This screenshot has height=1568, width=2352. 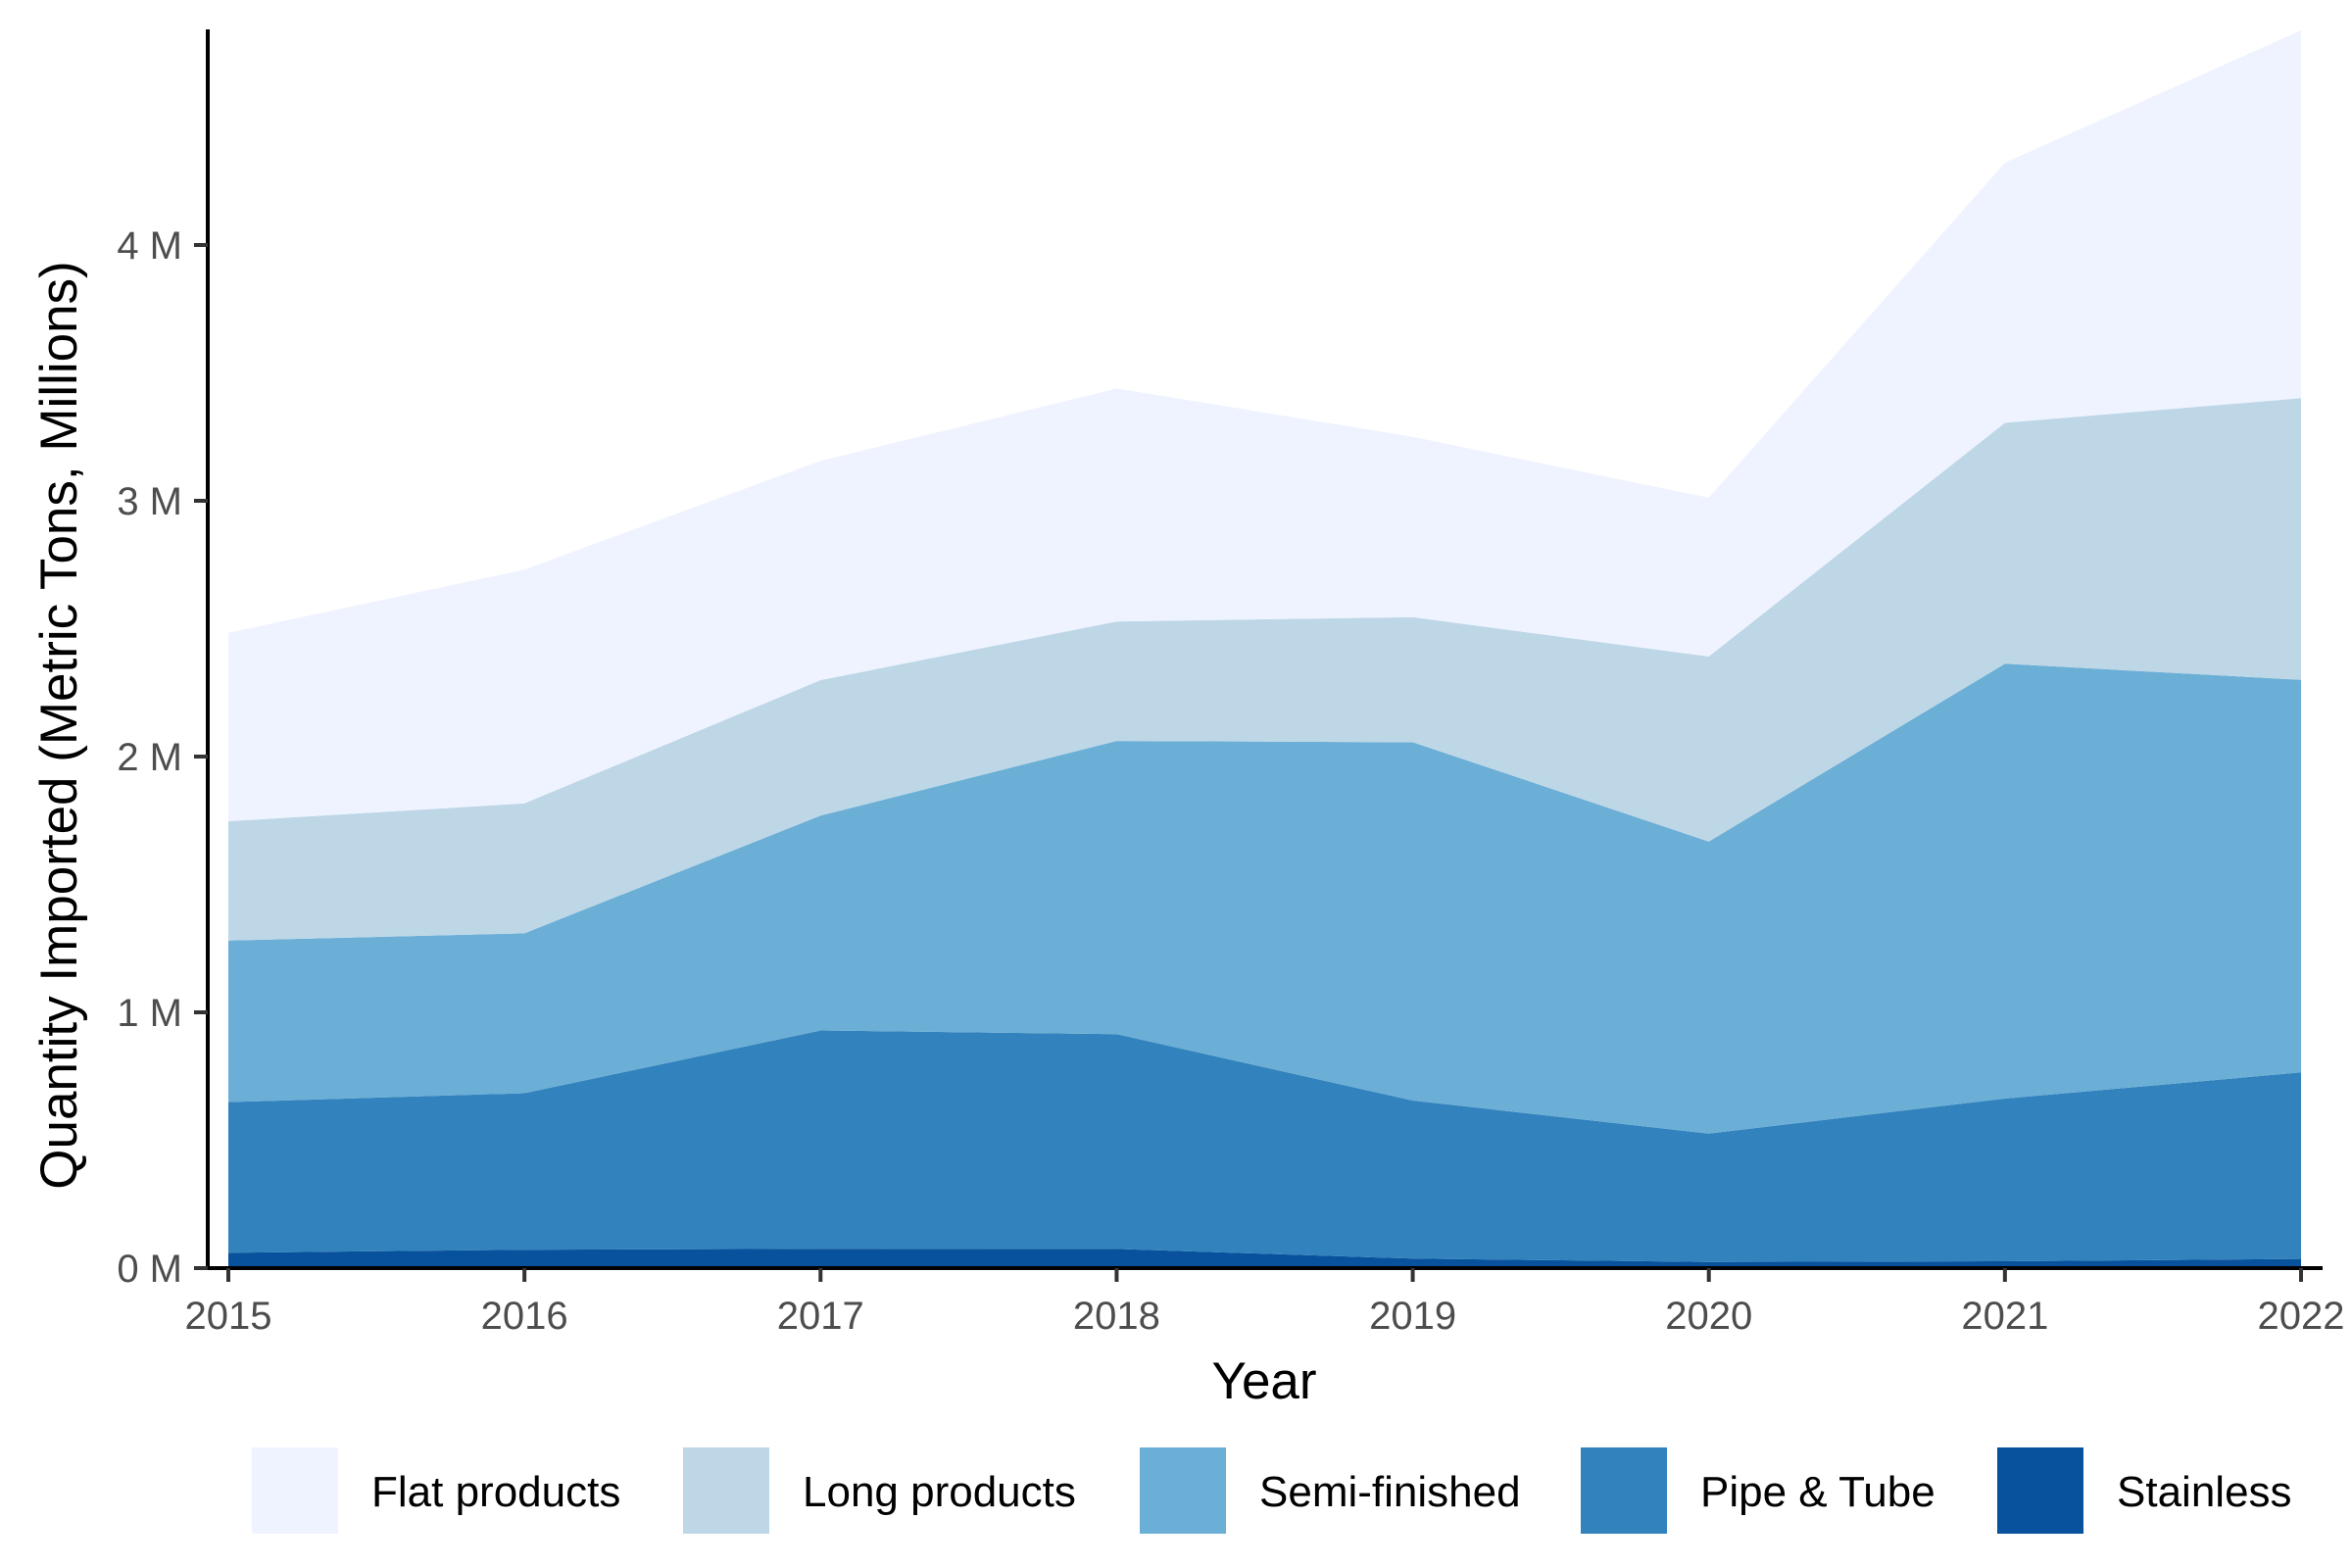 I want to click on x-tick-label: 2021, so click(x=2004, y=1316).